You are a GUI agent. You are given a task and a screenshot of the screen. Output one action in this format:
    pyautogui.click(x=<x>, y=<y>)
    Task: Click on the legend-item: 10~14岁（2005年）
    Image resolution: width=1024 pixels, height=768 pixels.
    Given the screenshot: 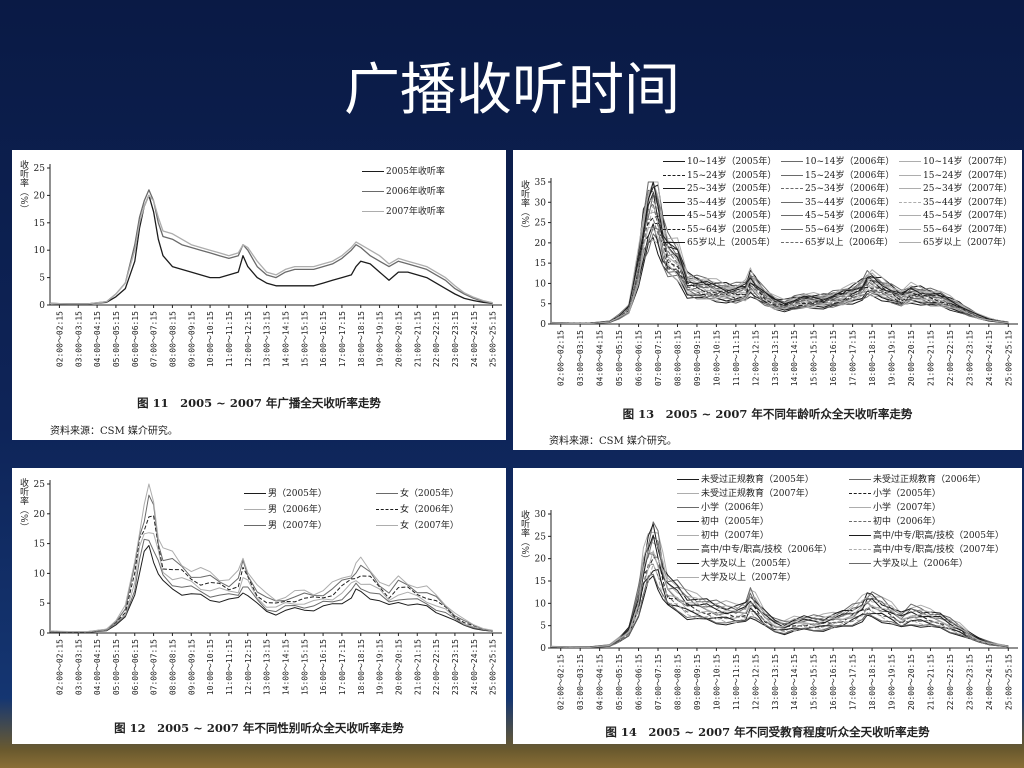 What is the action you would take?
    pyautogui.click(x=719, y=160)
    